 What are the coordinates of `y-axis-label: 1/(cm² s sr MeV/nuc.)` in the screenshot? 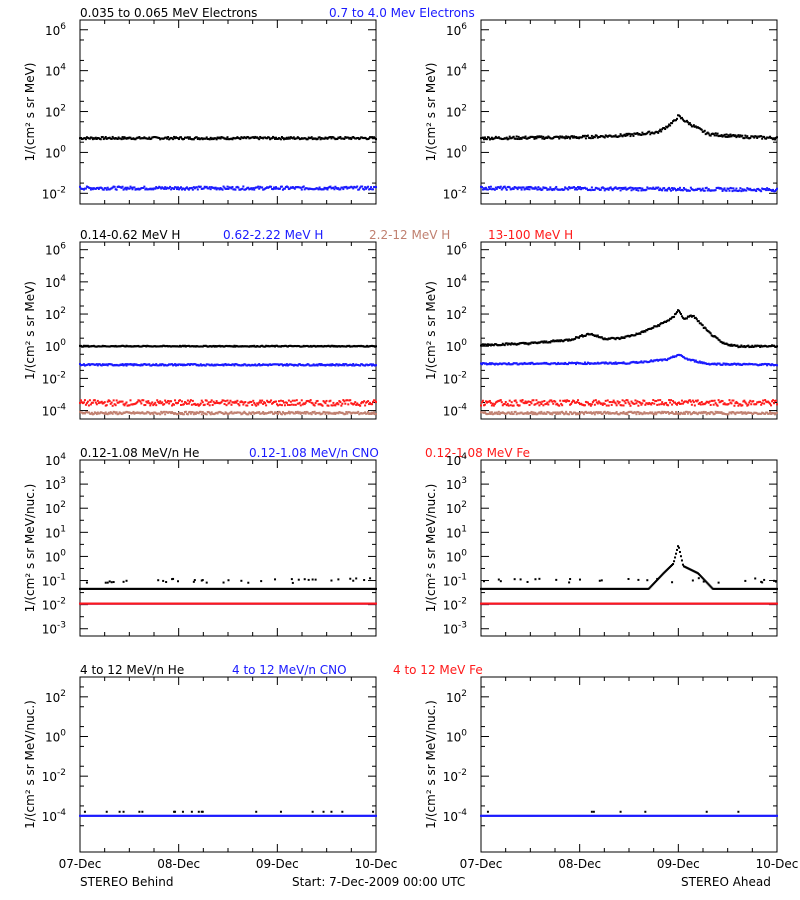 It's located at (431, 548).